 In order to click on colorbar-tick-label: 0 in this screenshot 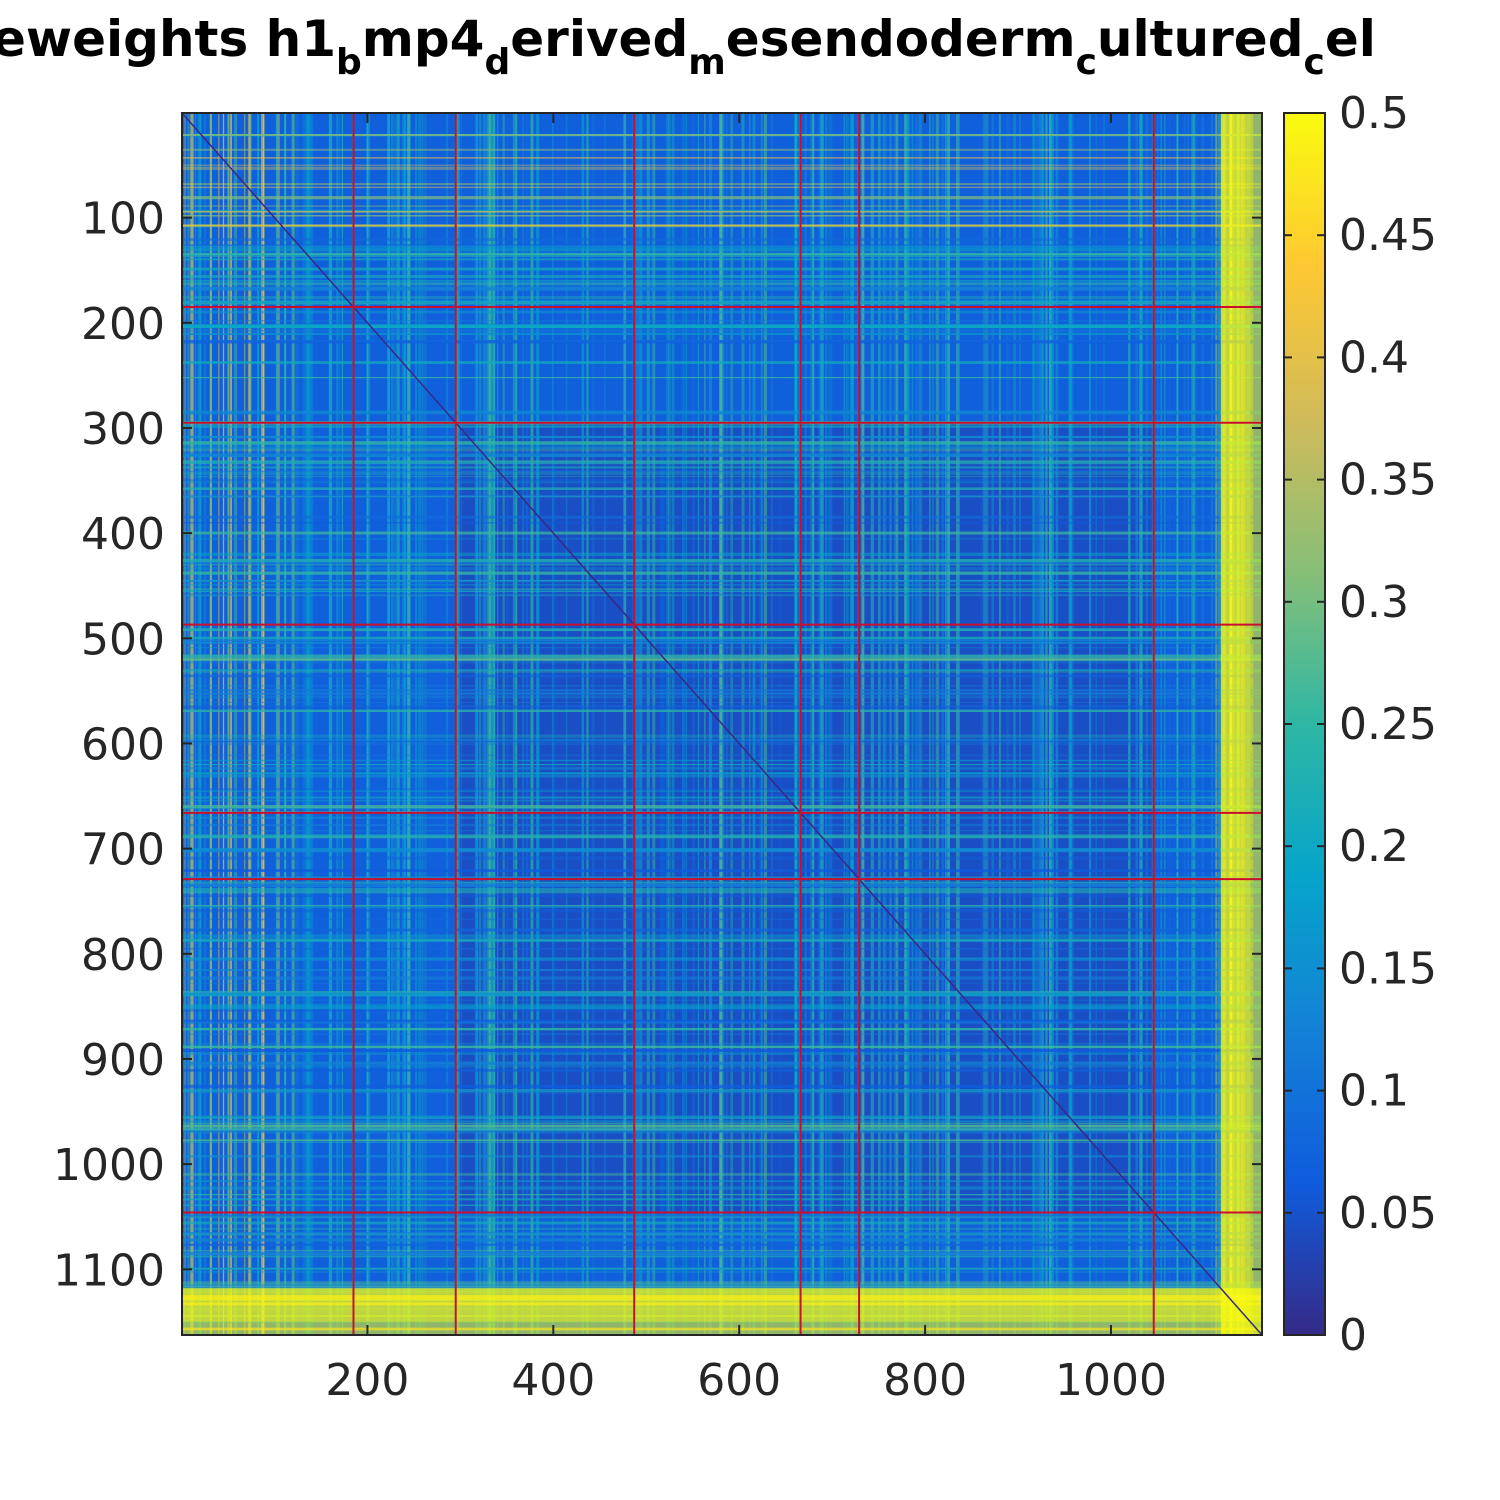, I will do `click(1353, 1335)`.